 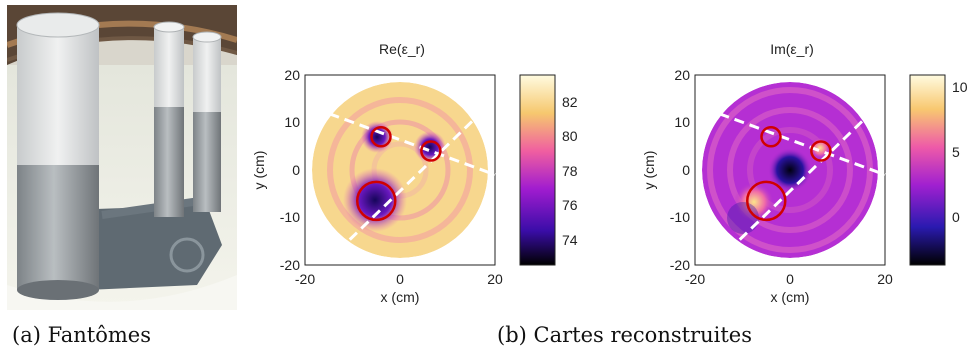 I want to click on colorbar-ticks: 10 5 0, so click(x=960, y=152).